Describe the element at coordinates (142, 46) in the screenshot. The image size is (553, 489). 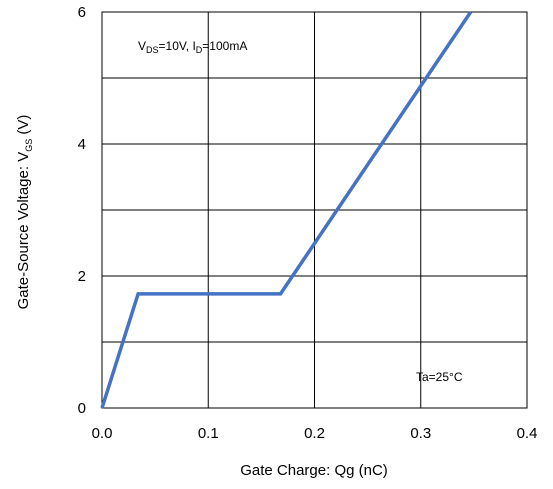
I see `cond-v: V` at that location.